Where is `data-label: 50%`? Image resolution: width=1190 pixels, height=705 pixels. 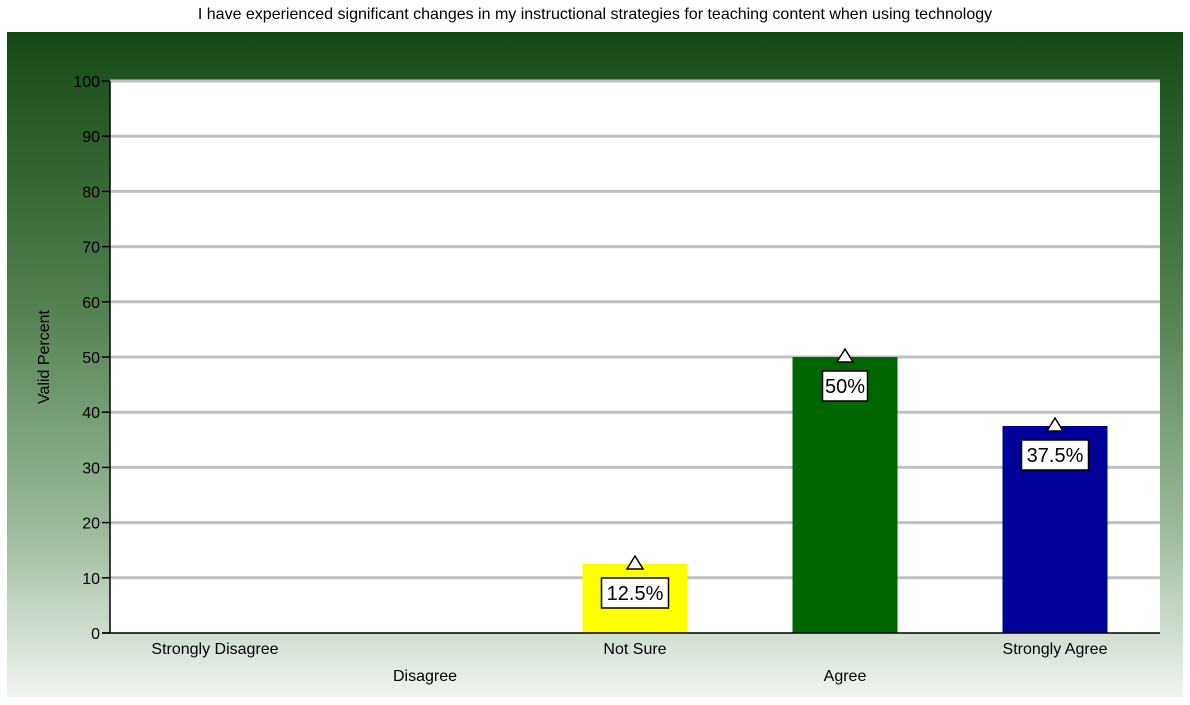
data-label: 50% is located at coordinates (845, 387).